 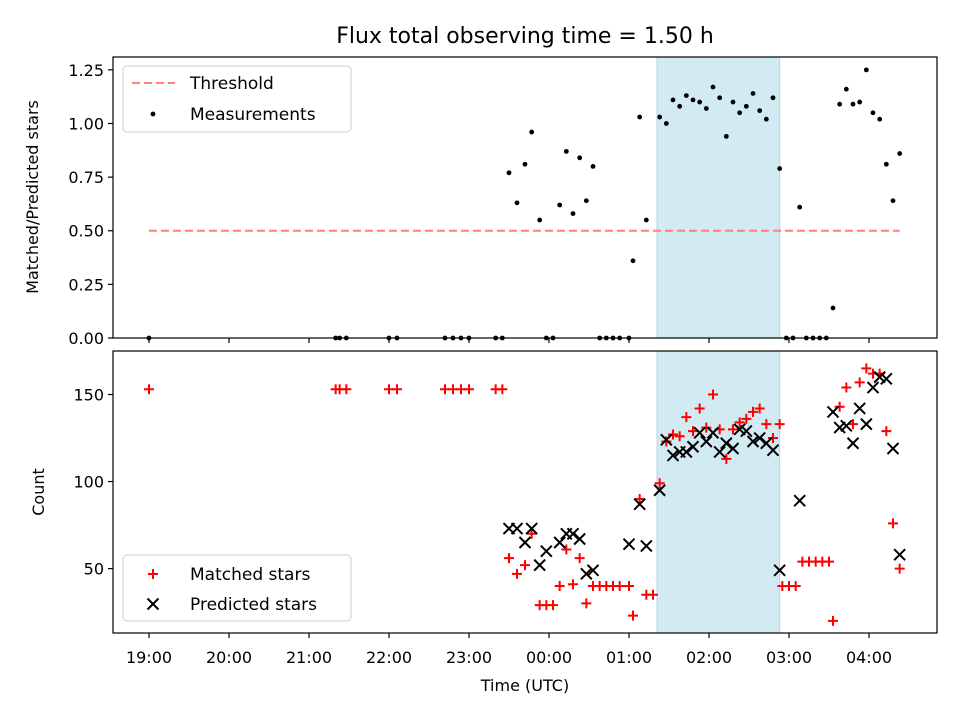 What do you see at coordinates (250, 575) in the screenshot?
I see `legend-matched-label: Matched stars` at bounding box center [250, 575].